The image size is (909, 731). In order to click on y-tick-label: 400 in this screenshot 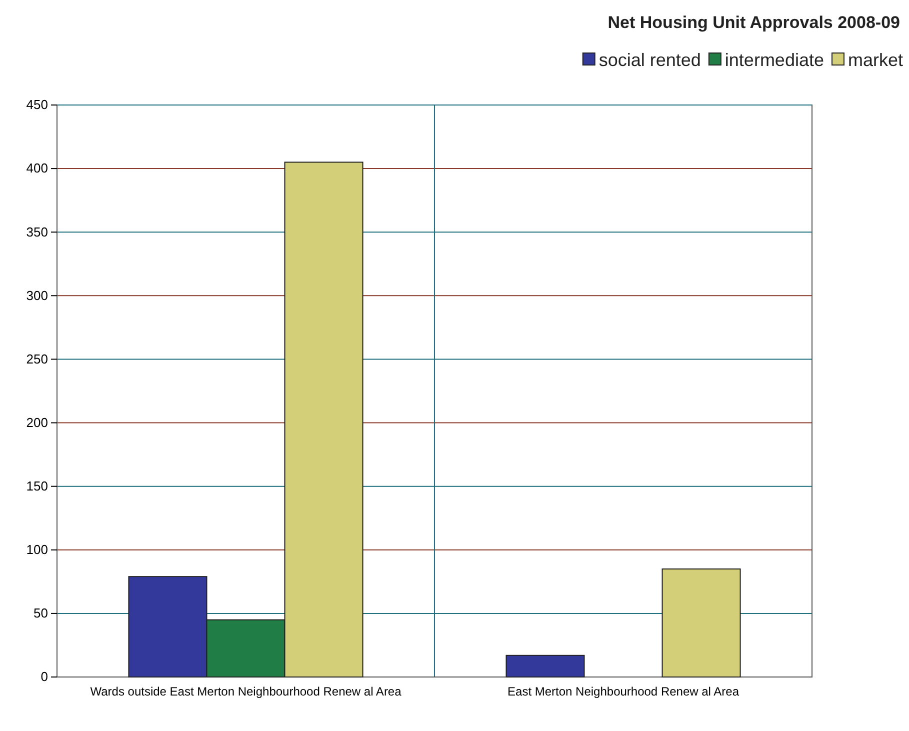, I will do `click(37, 168)`.